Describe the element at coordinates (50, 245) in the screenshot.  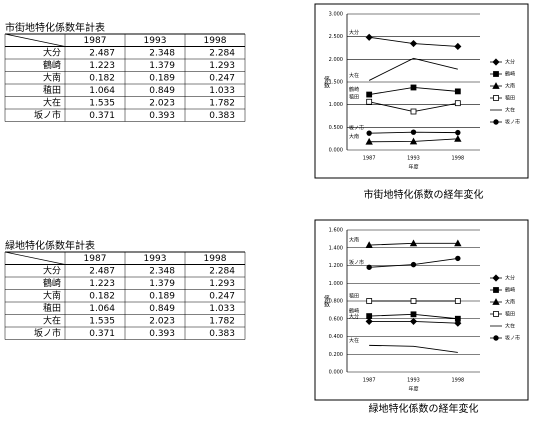
I see `table-title: 緑地特化係数年計表` at that location.